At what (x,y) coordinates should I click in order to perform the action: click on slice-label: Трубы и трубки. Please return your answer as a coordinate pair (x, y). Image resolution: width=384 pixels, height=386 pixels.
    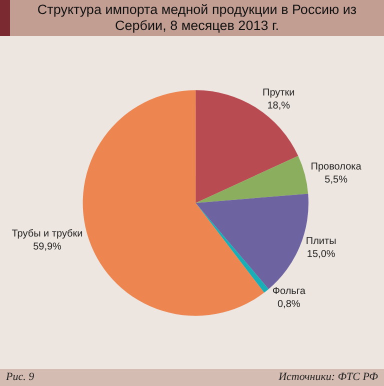
    Looking at the image, I should click on (47, 234).